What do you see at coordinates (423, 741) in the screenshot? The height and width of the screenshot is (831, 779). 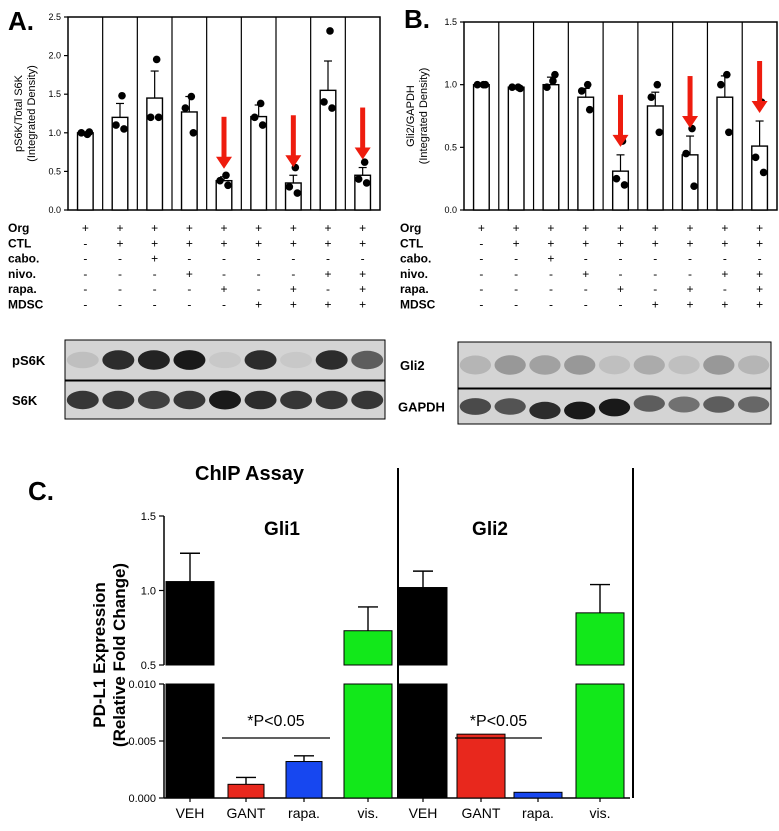 I see `c-bar-lower` at bounding box center [423, 741].